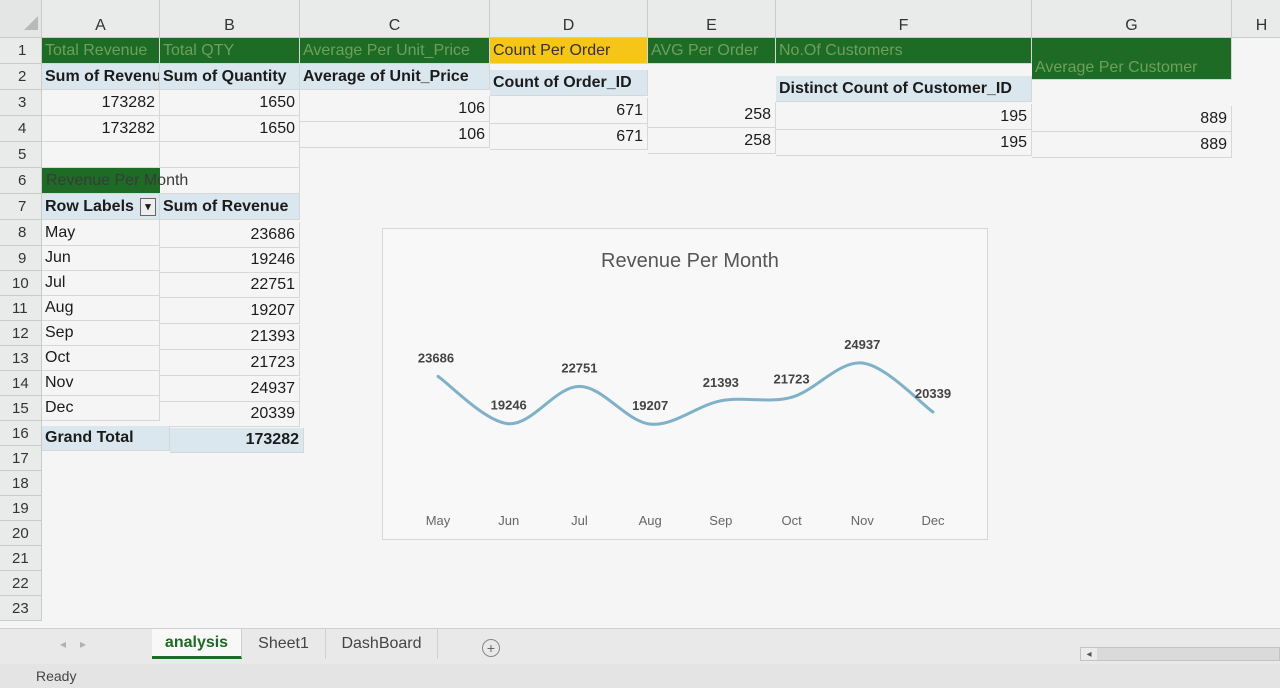 The height and width of the screenshot is (688, 1280). What do you see at coordinates (21, 155) in the screenshot?
I see `row-header-5: 5` at bounding box center [21, 155].